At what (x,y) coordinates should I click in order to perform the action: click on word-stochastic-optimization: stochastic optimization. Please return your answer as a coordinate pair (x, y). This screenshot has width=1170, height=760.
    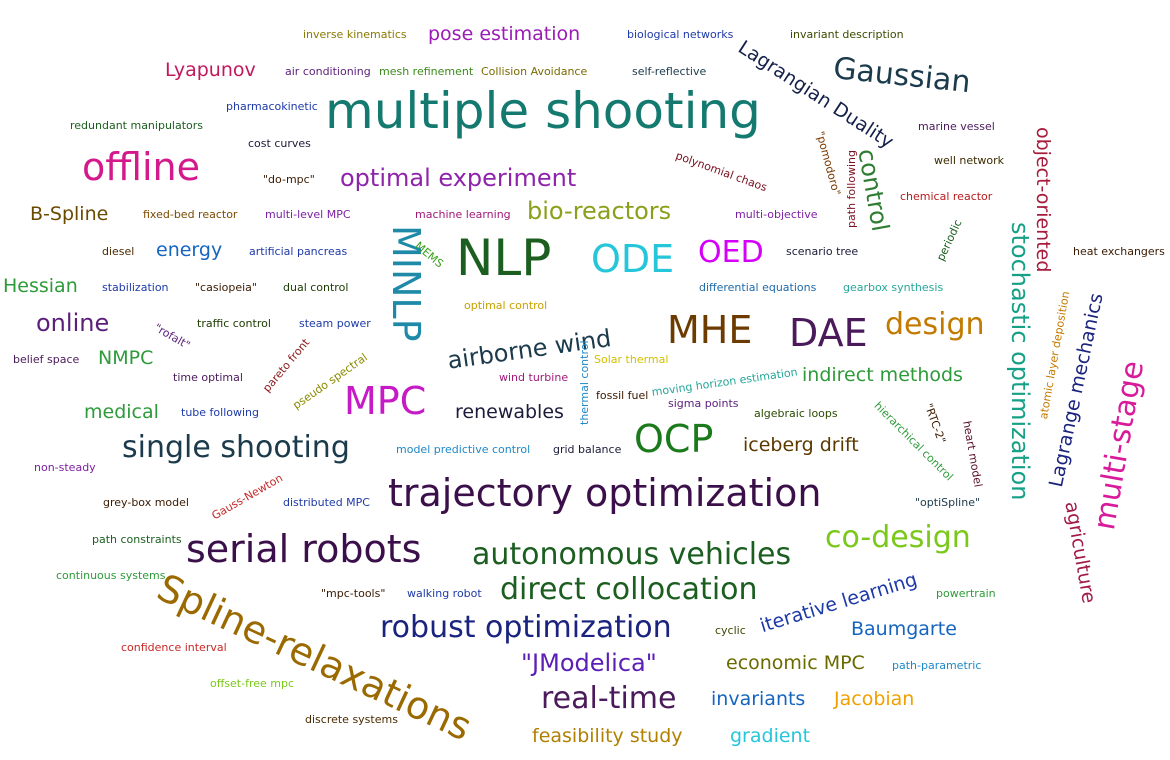
    Looking at the image, I should click on (1020, 361).